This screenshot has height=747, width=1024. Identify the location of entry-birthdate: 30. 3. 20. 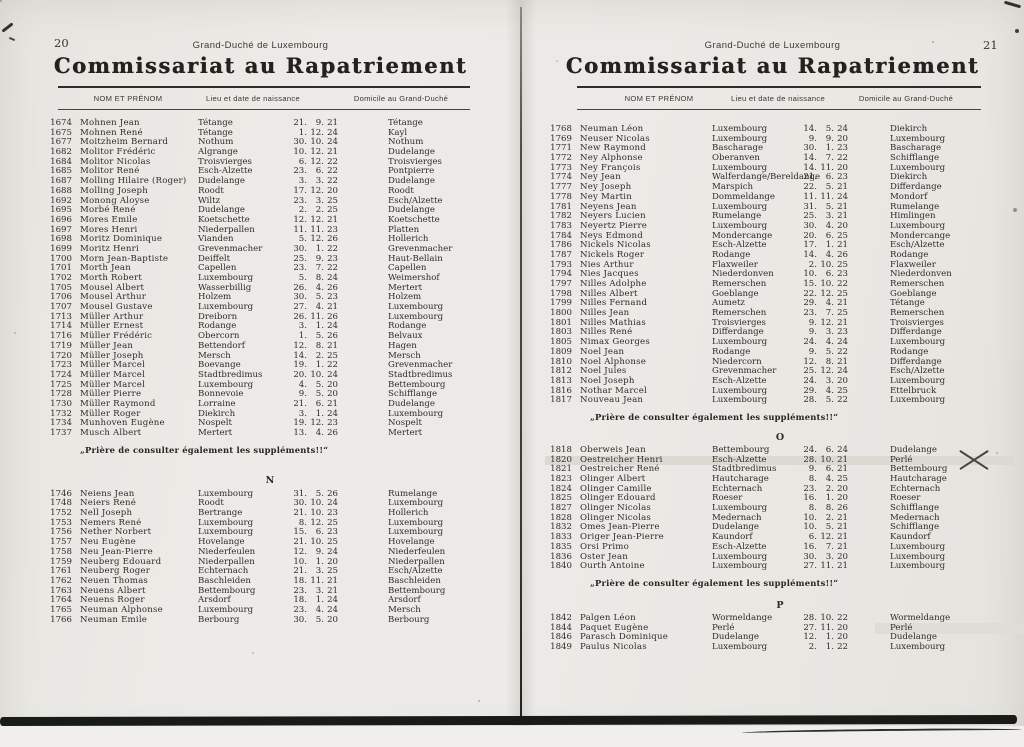
(825, 557).